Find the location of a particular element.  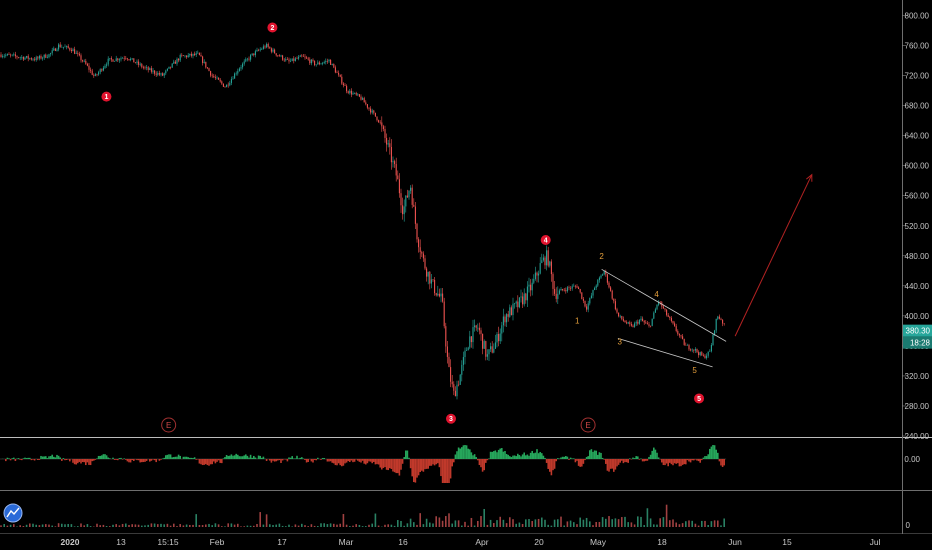

time-axis: 2020 13 15:15 Feb 17 Mar 16 Apr 20 May 18 Jun 15 Jul is located at coordinates (471, 542).